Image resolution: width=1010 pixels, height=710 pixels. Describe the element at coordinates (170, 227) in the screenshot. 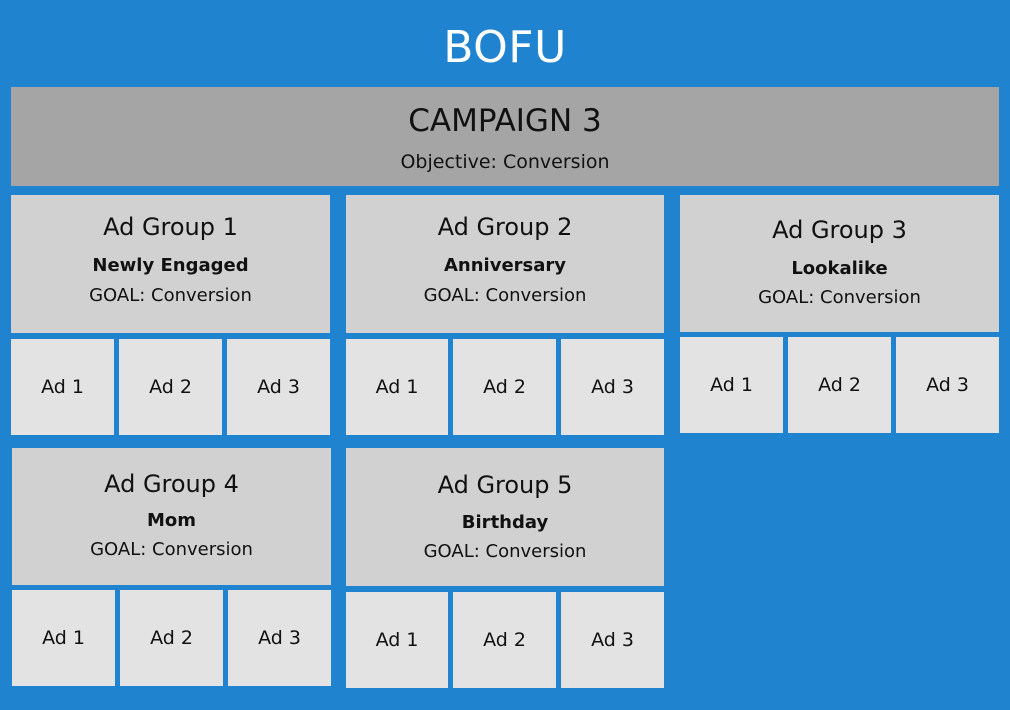

I see `ad-group-name: Ad Group 1` at that location.